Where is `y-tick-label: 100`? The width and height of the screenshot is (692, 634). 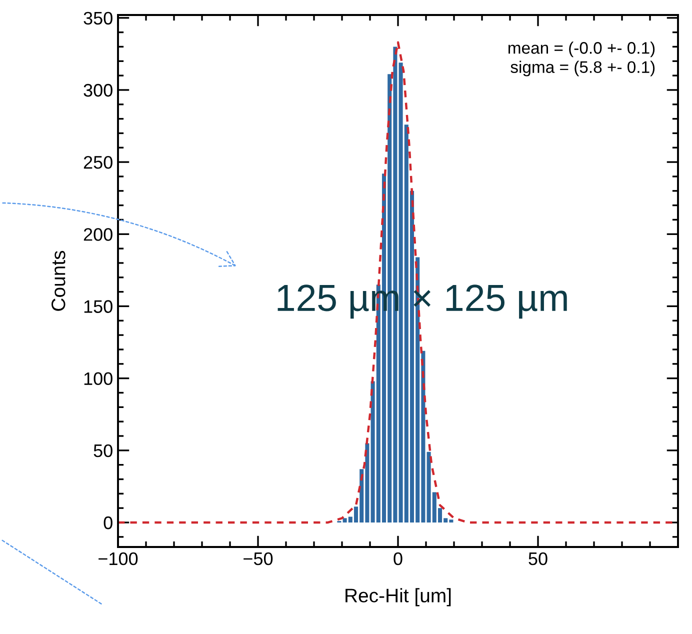
y-tick-label: 100 is located at coordinates (98, 379).